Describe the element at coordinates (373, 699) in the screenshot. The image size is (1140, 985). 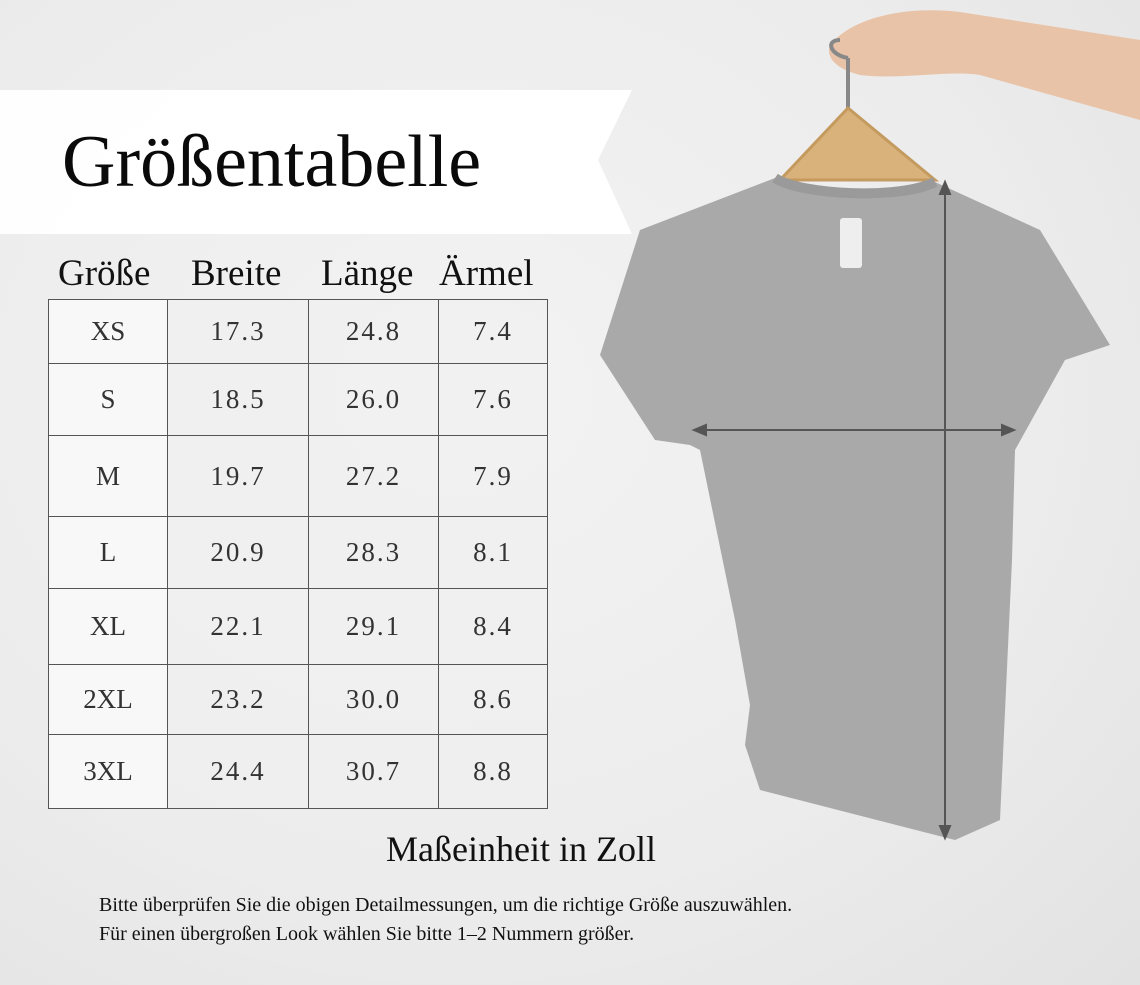
I see `length-cell: 30.0` at that location.